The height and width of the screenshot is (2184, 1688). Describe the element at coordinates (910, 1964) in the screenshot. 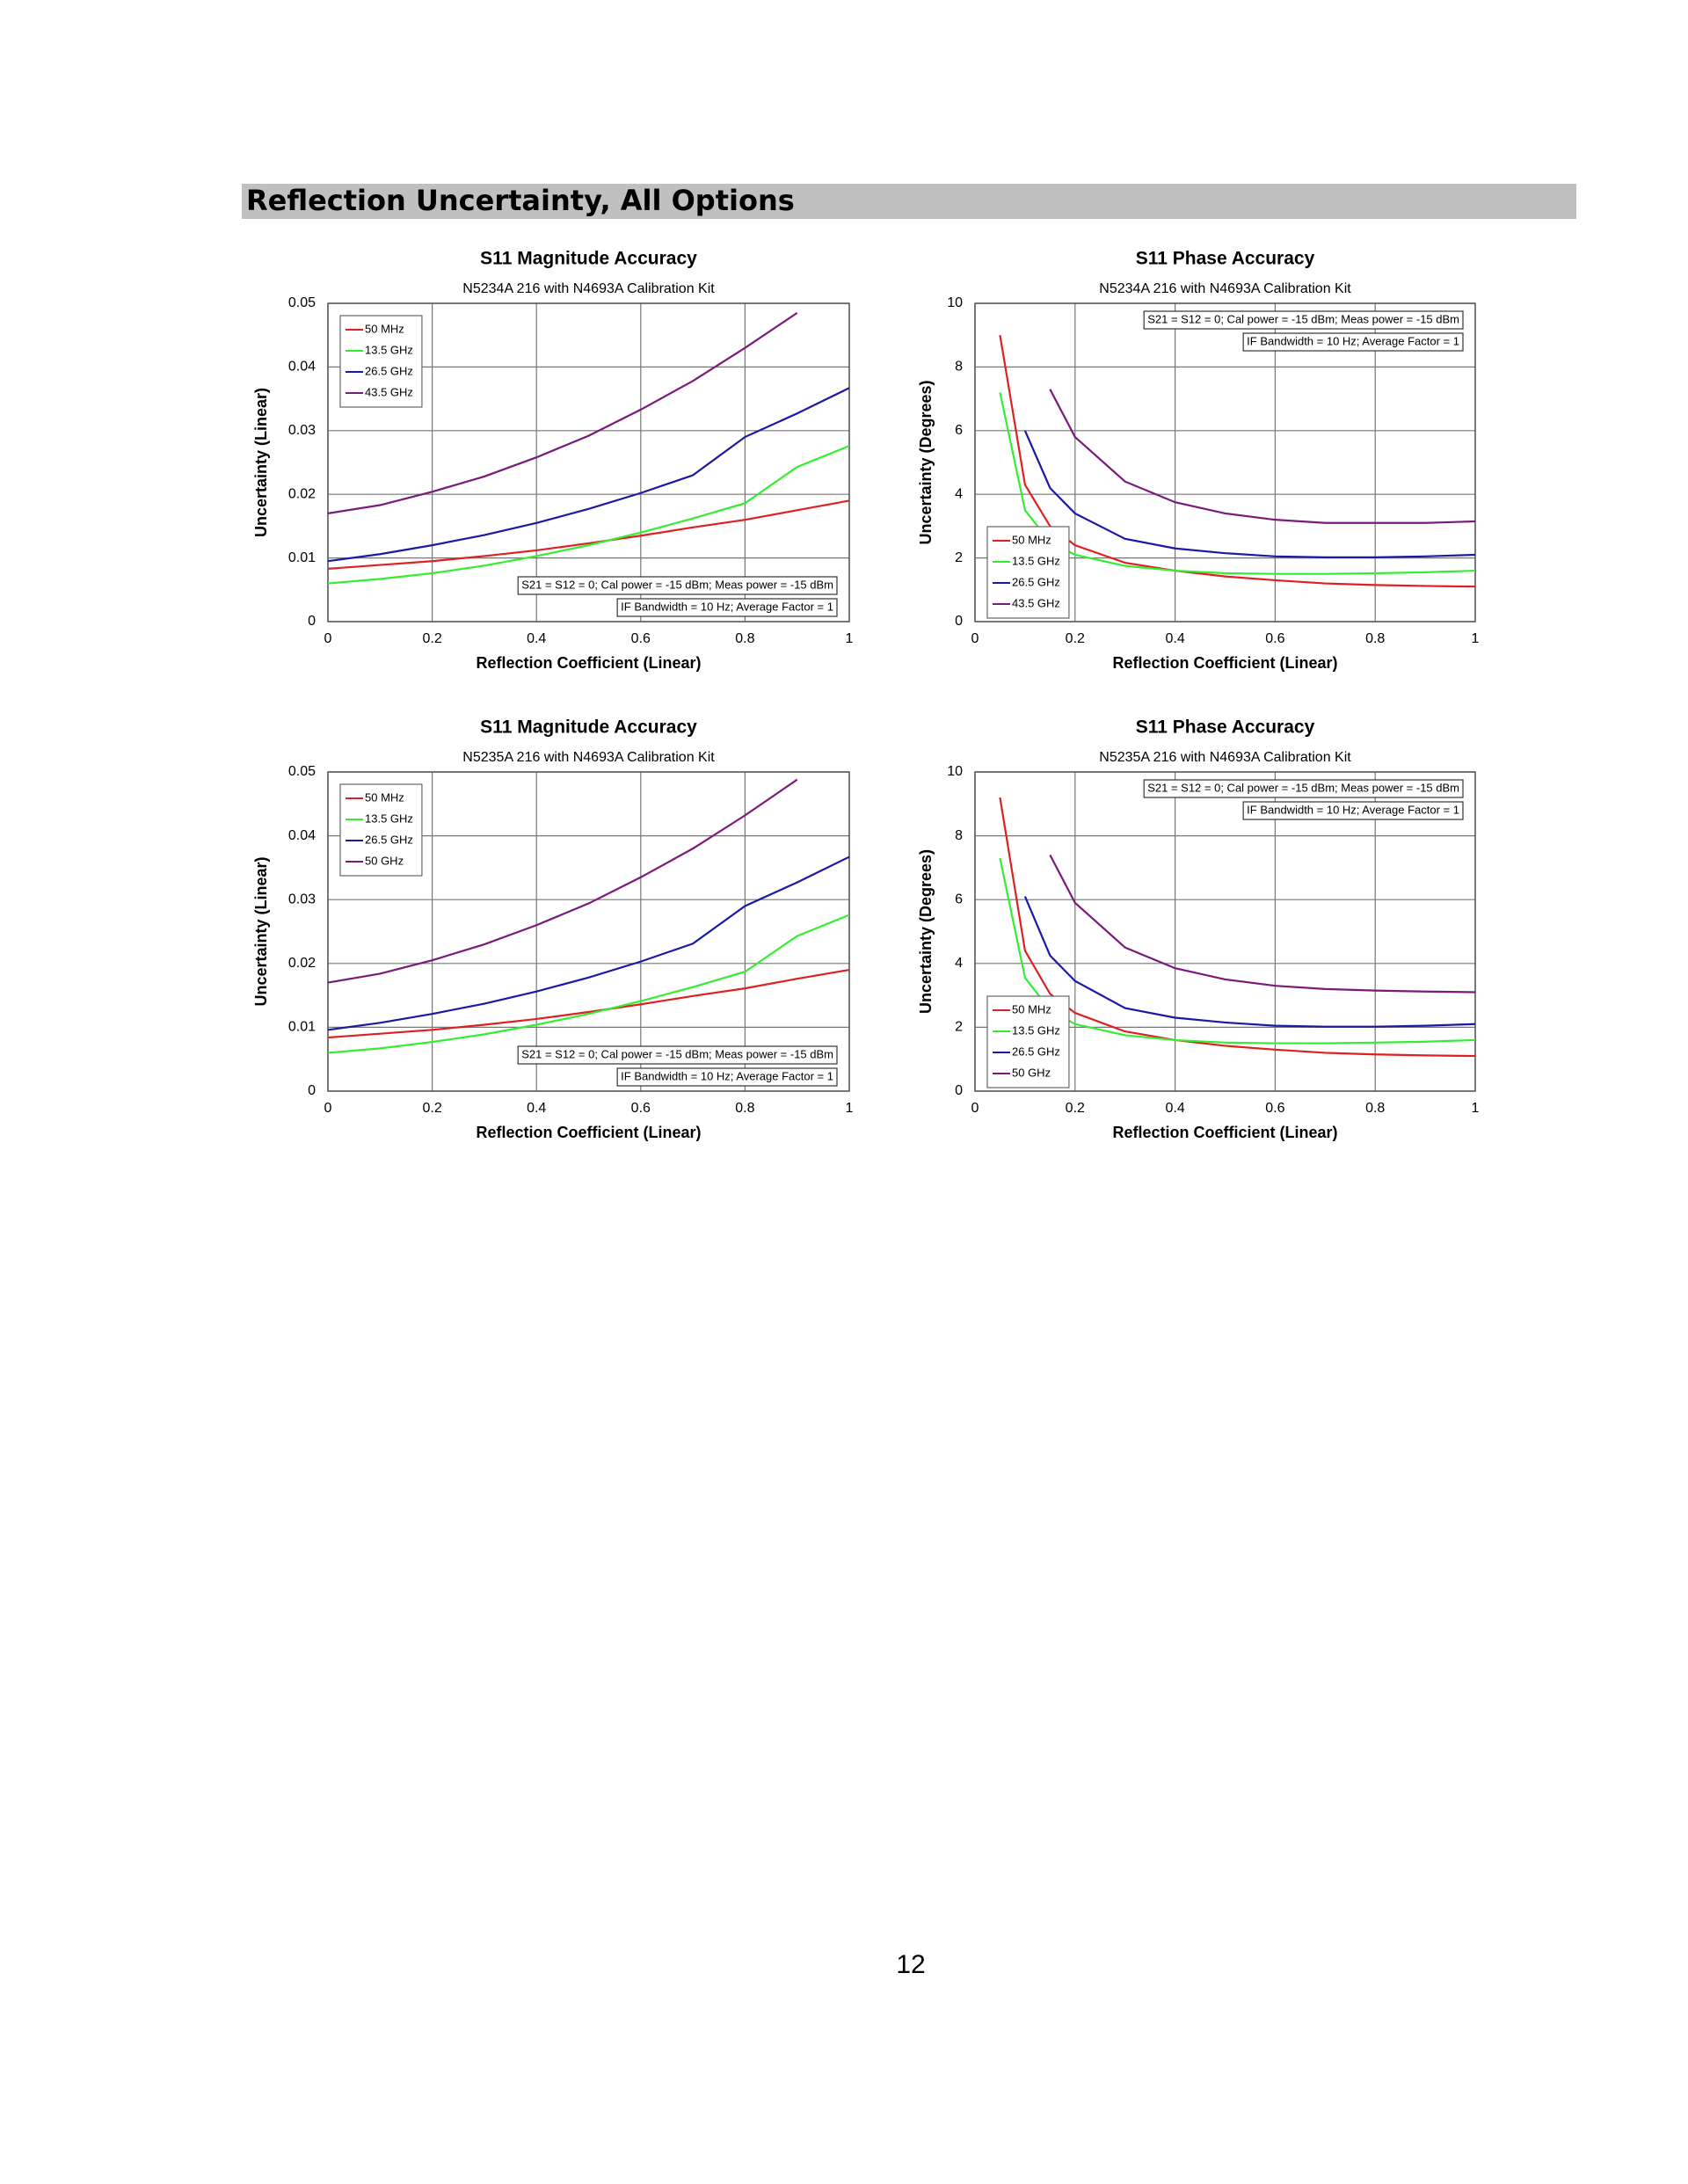

I see `page-number: 12` at that location.